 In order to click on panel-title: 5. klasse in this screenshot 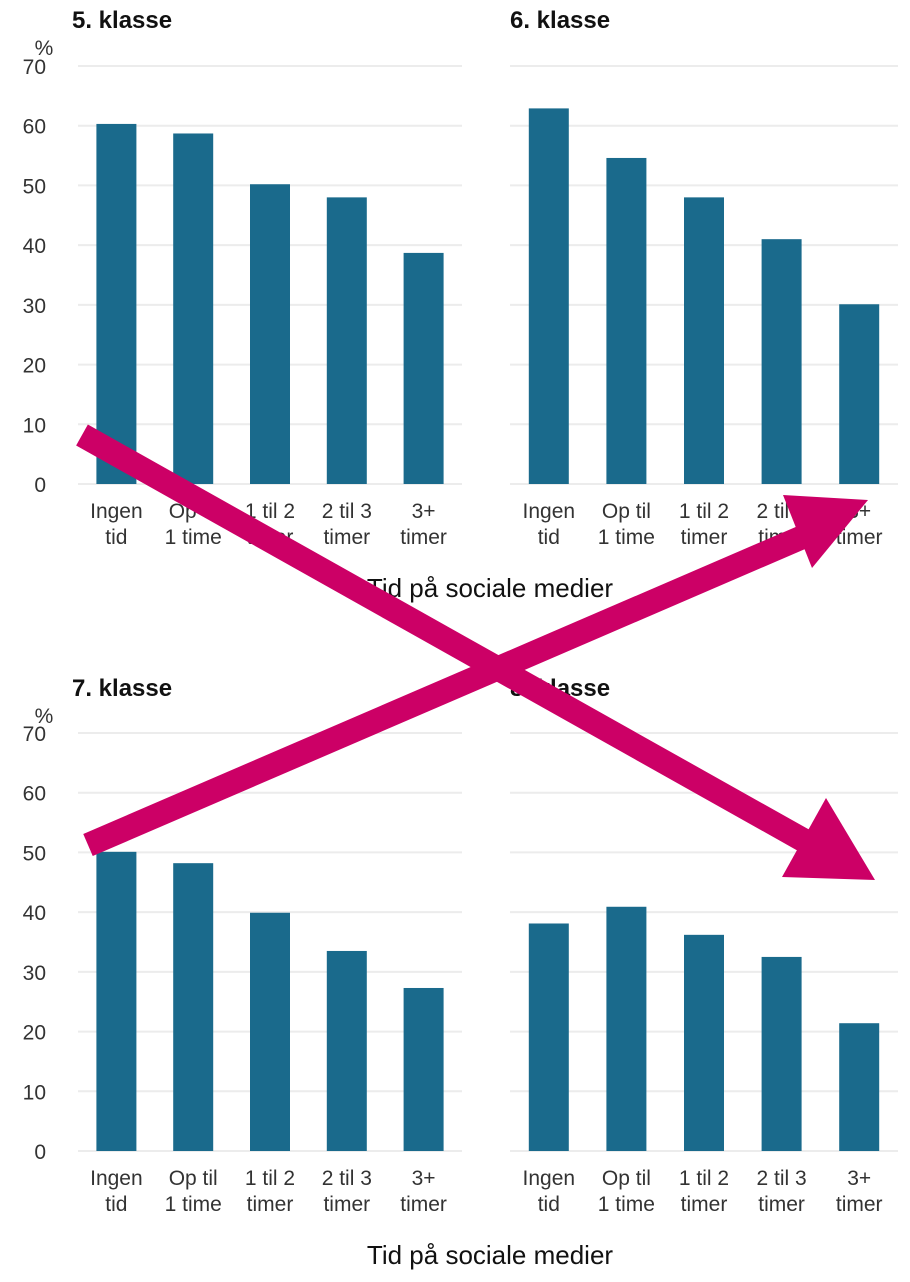, I will do `click(122, 20)`.